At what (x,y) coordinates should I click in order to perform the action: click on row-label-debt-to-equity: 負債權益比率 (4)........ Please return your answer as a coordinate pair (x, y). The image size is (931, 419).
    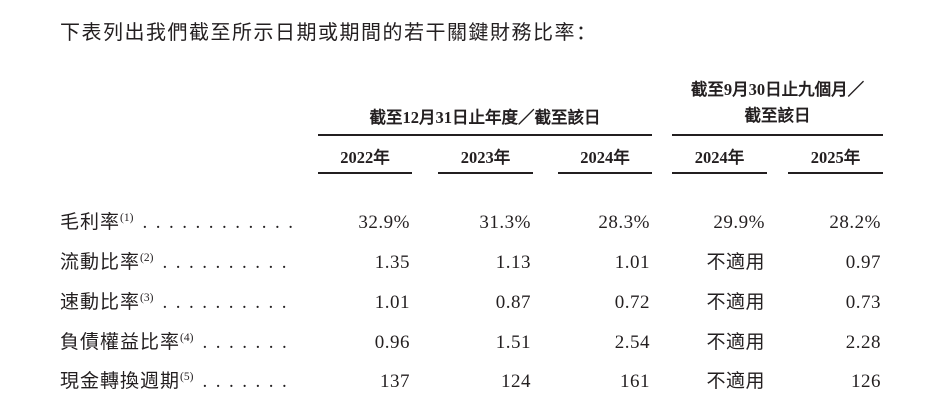
    Looking at the image, I should click on (186, 343).